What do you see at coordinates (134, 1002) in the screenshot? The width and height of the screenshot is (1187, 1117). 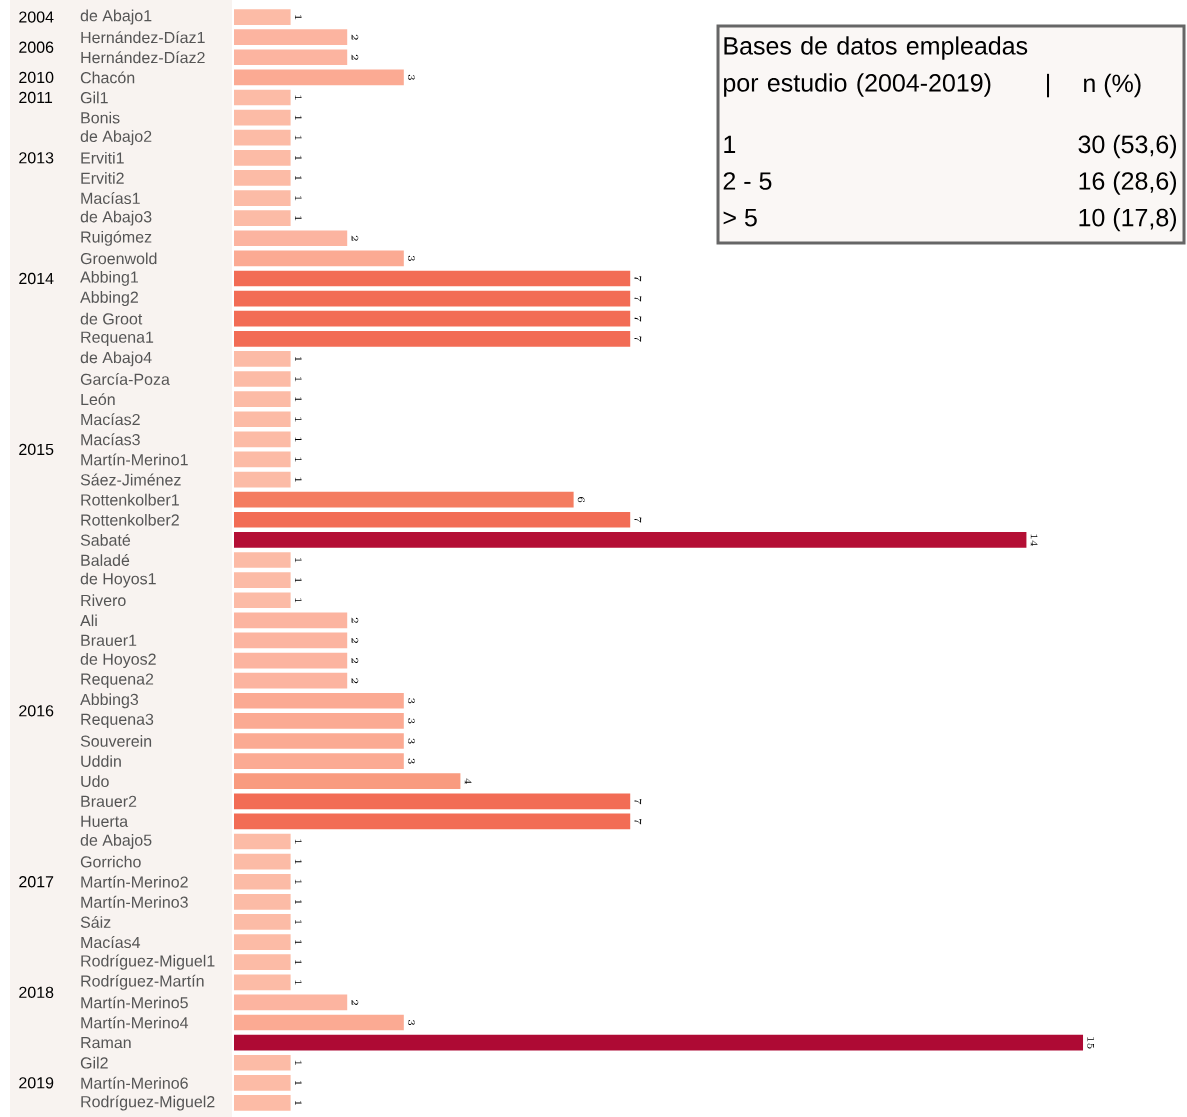 I see `y-tick-label: Martín-Merino5` at bounding box center [134, 1002].